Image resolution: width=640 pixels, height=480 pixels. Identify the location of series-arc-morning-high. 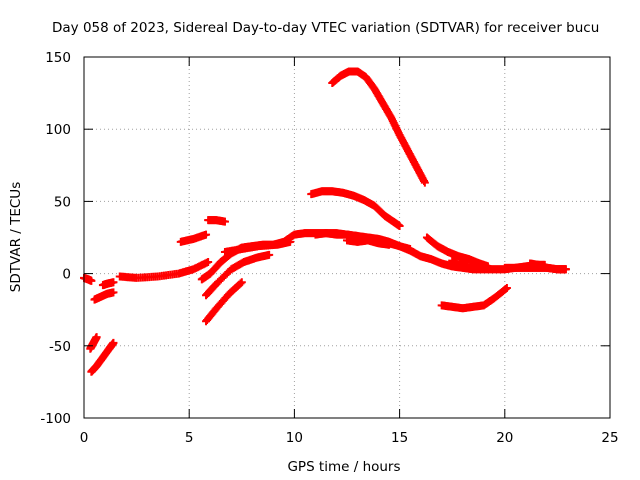
(193, 238).